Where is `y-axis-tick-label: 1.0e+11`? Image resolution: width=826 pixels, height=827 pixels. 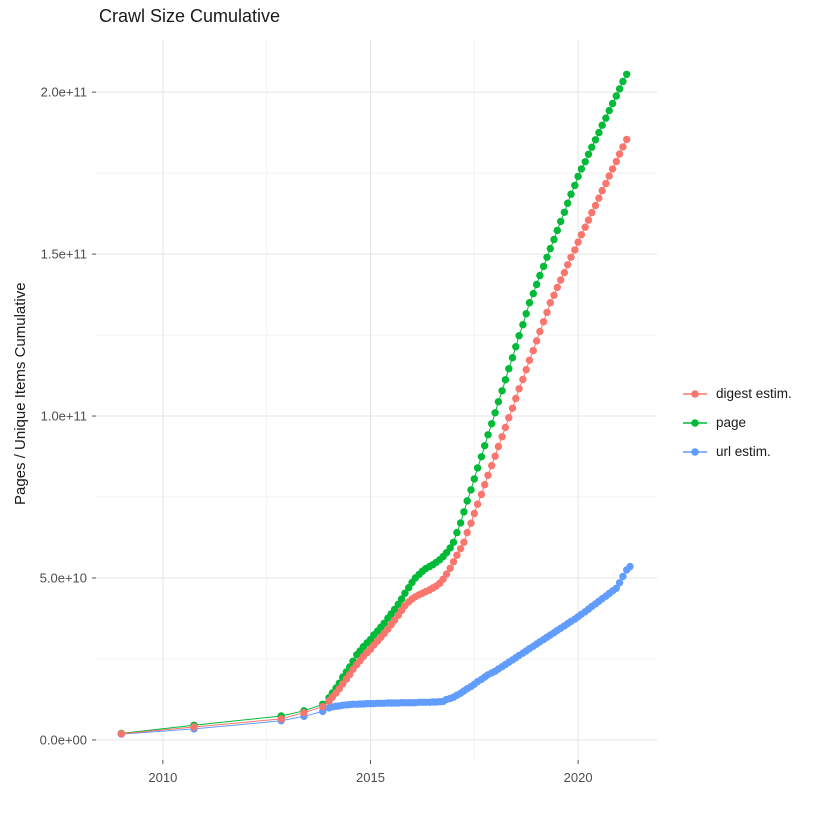 y-axis-tick-label: 1.0e+11 is located at coordinates (64, 416).